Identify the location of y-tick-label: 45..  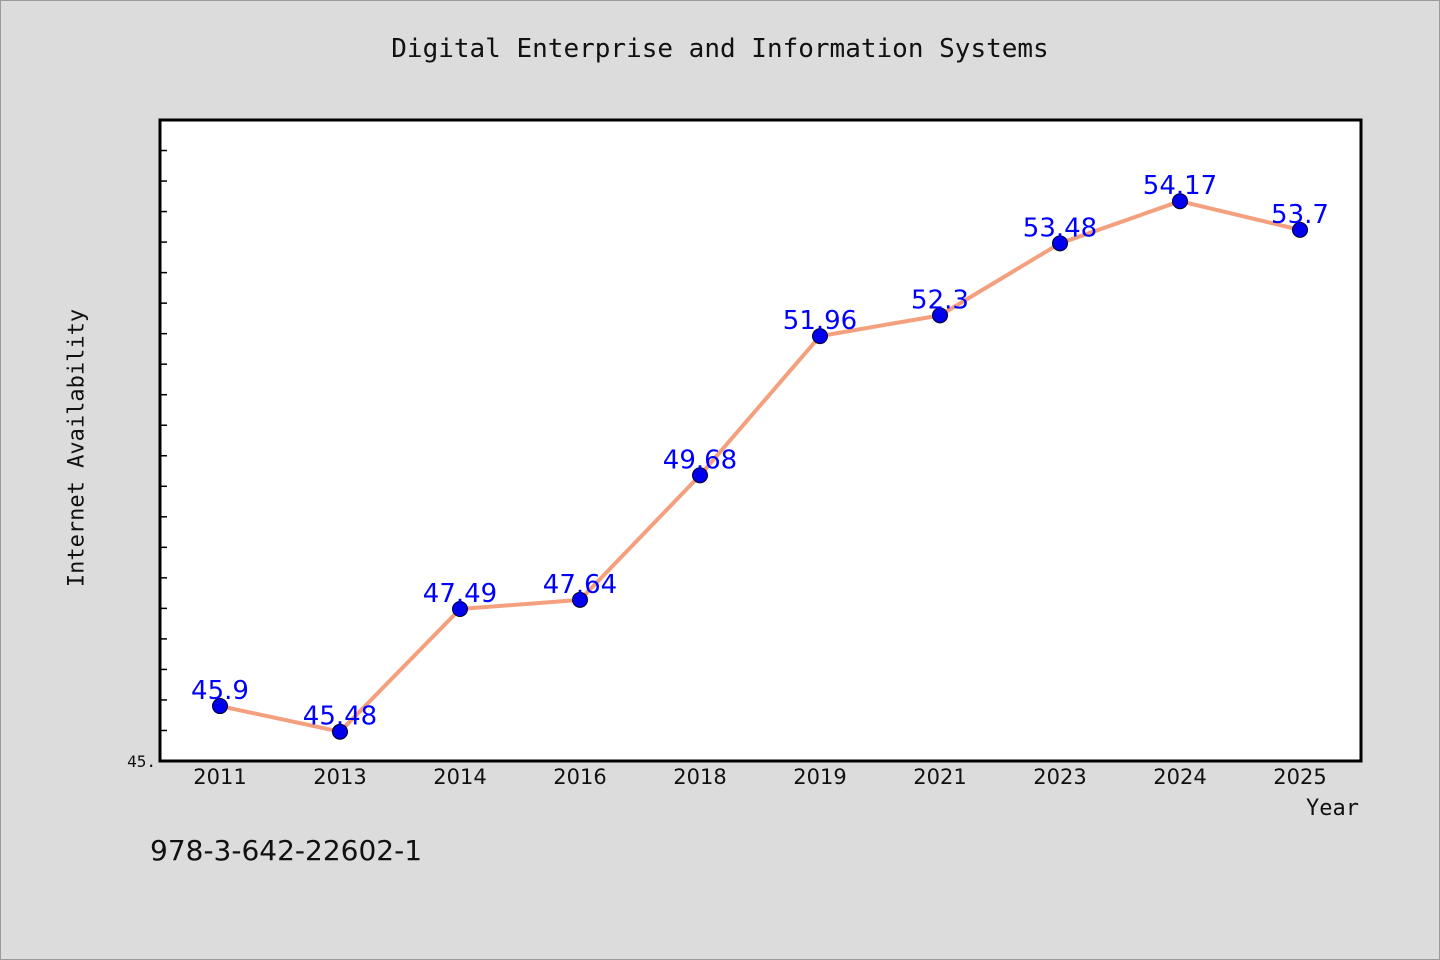
(141, 761).